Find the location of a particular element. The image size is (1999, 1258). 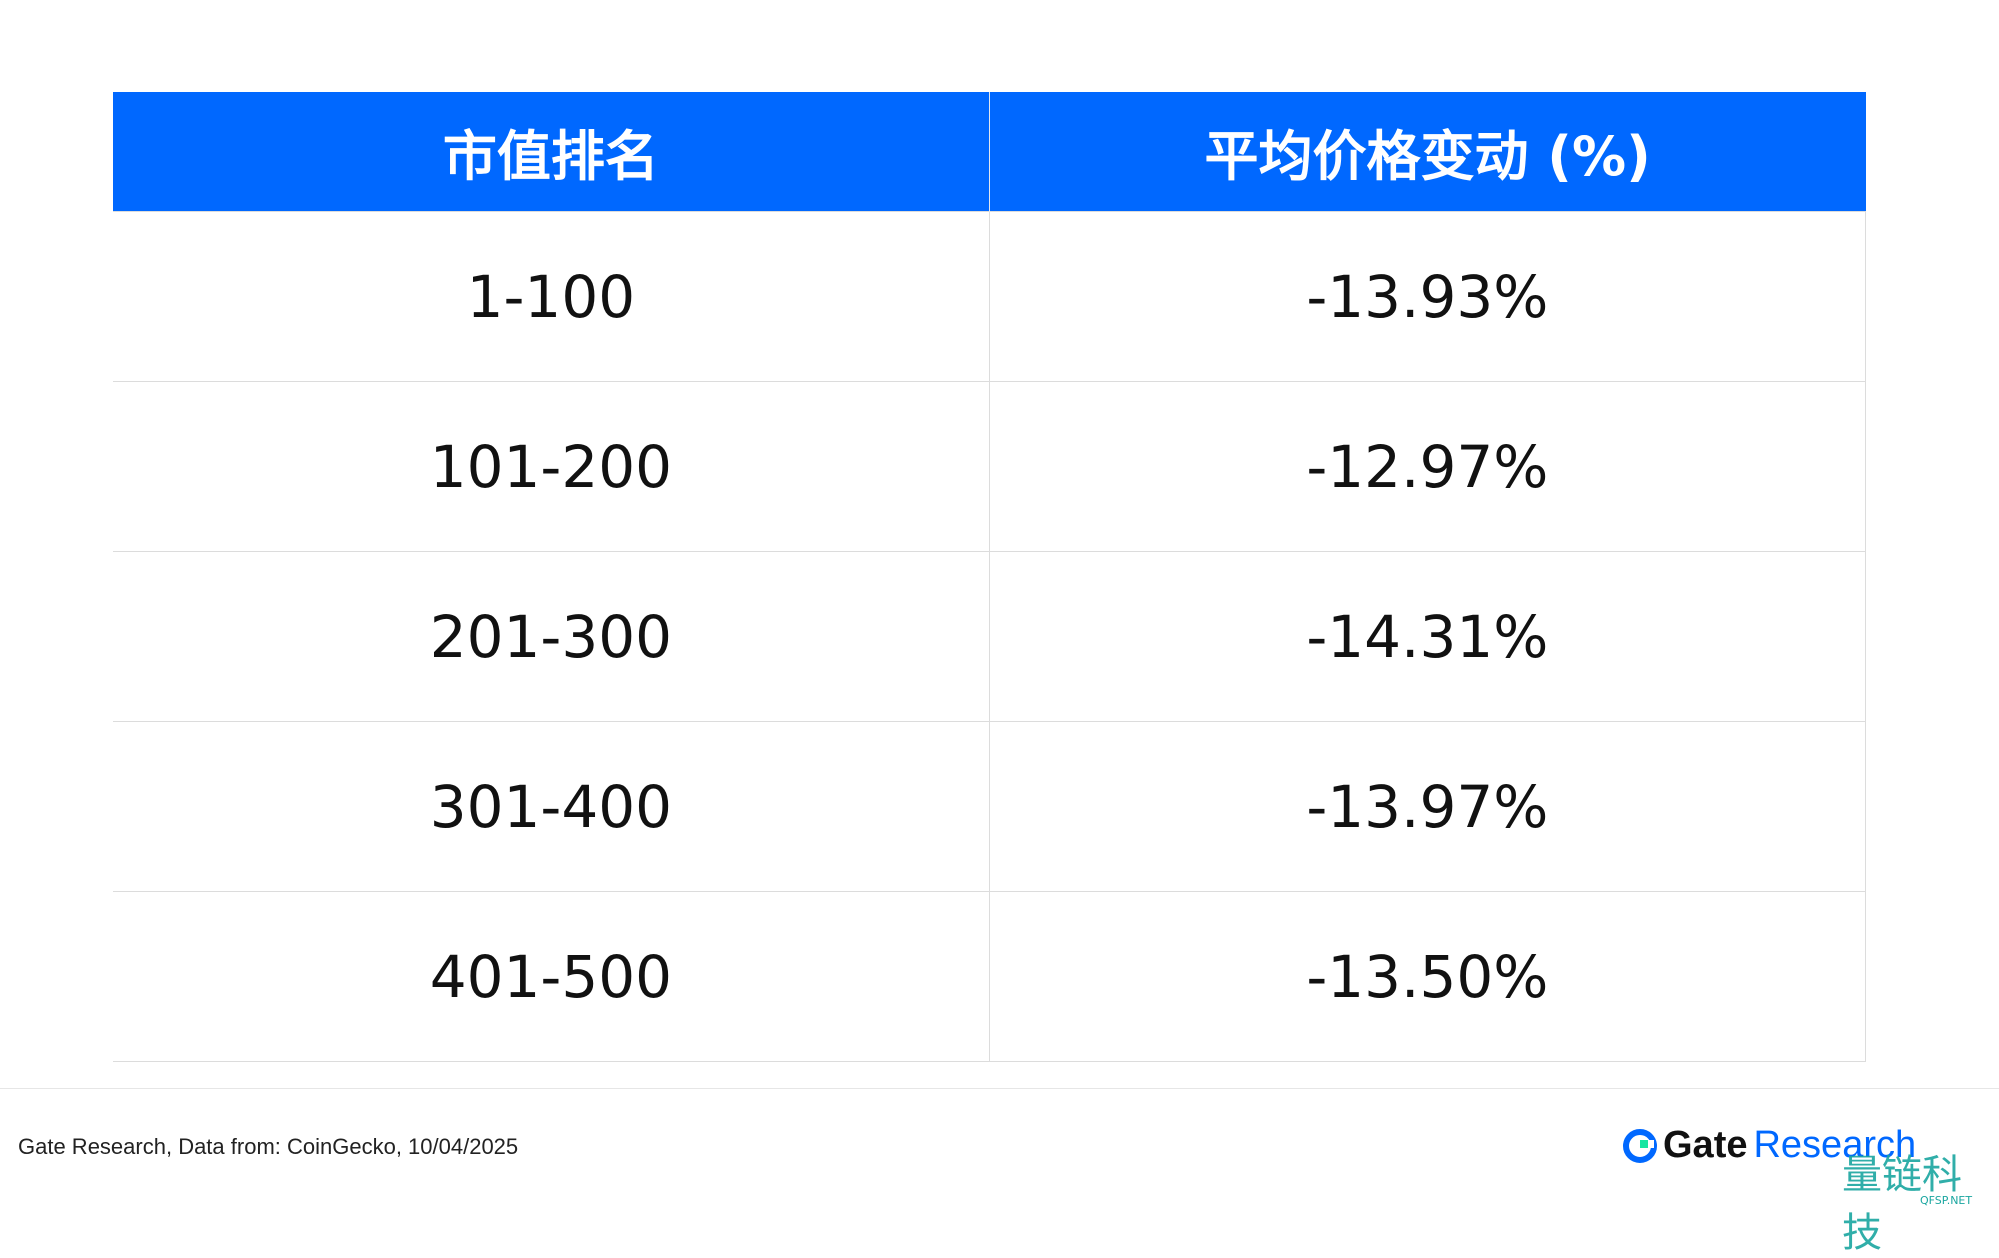

logo-gate: Gate is located at coordinates (1705, 1145).